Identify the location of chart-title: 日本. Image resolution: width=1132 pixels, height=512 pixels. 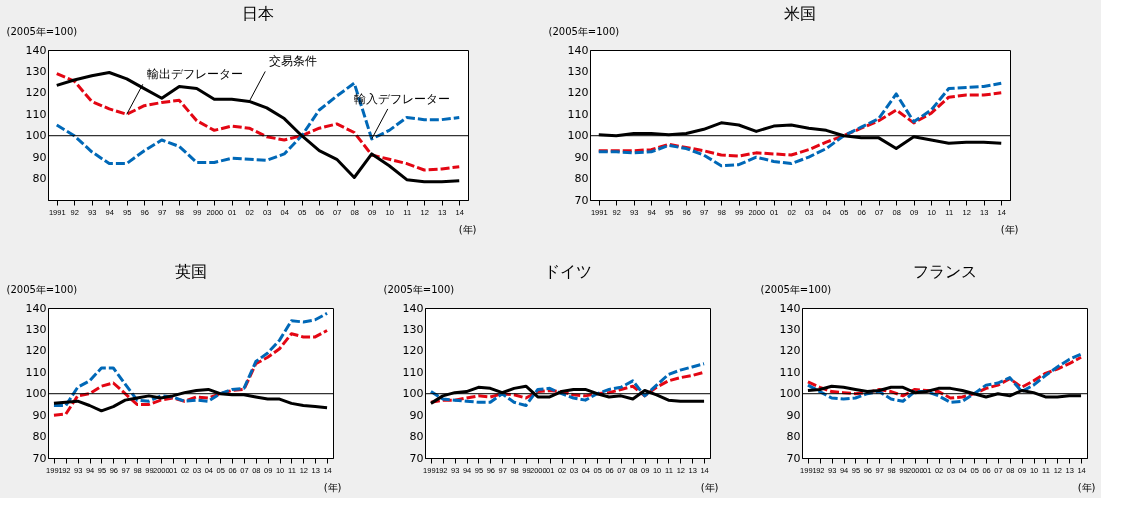
(258, 13).